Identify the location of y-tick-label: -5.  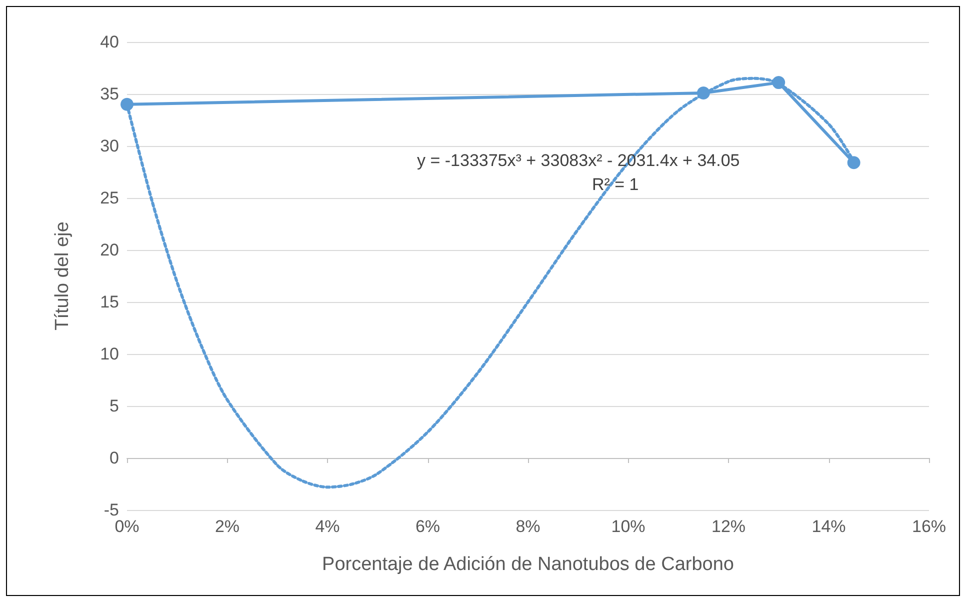
(111, 510).